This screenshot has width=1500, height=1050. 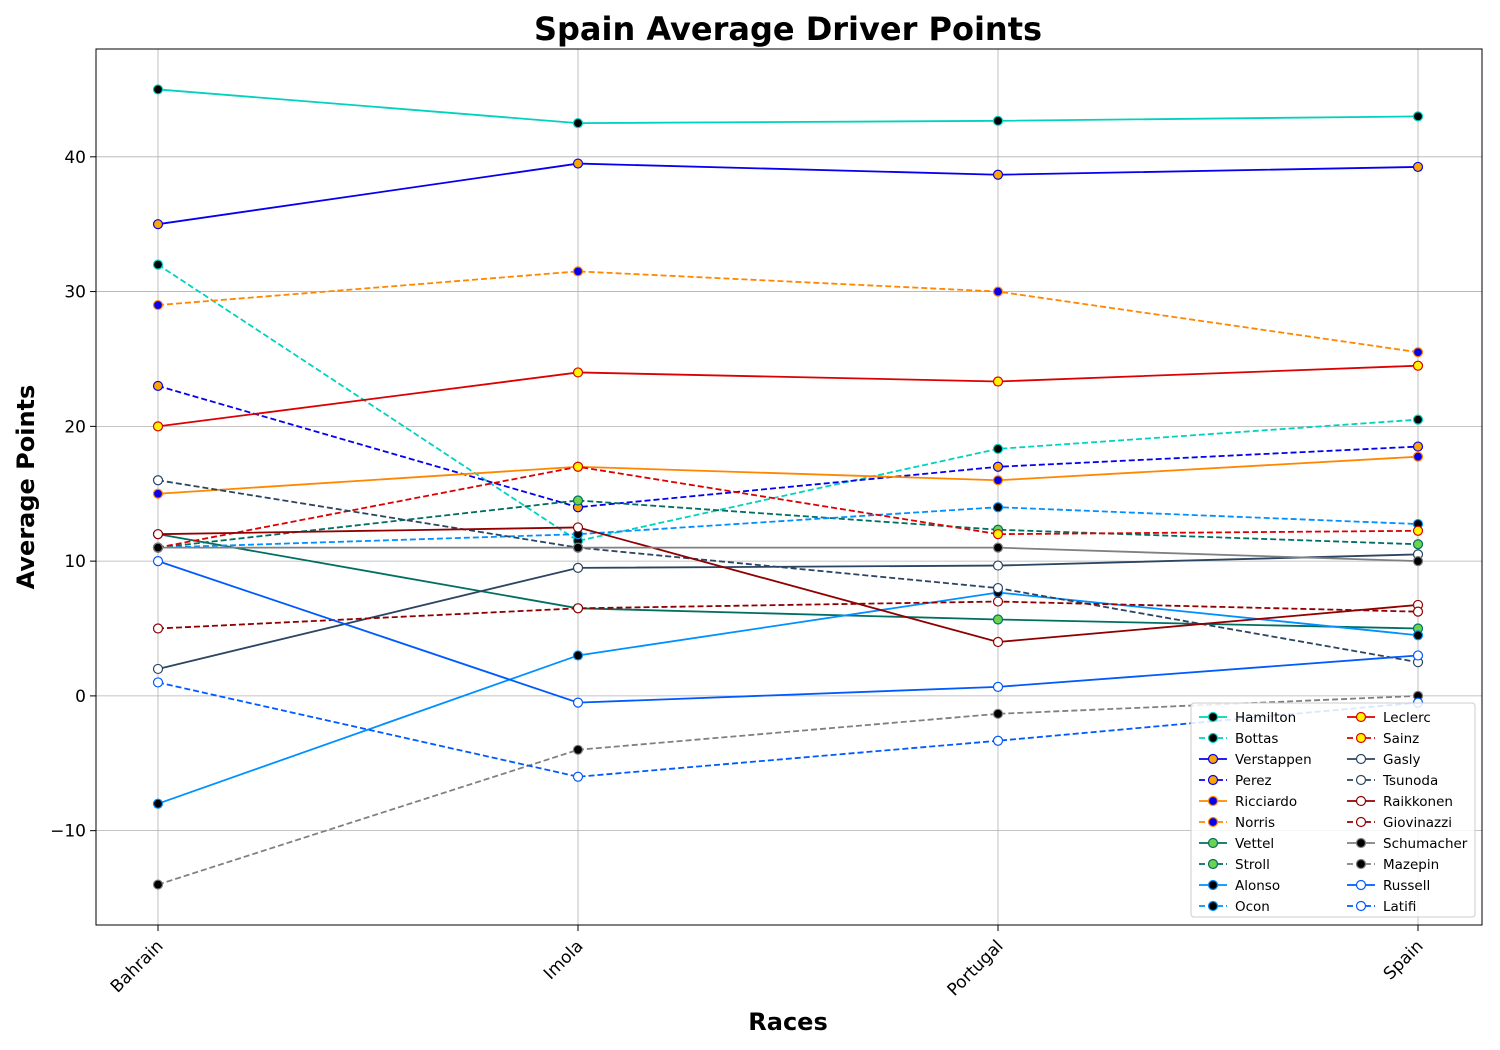 I want to click on series-sainz, so click(x=788, y=507).